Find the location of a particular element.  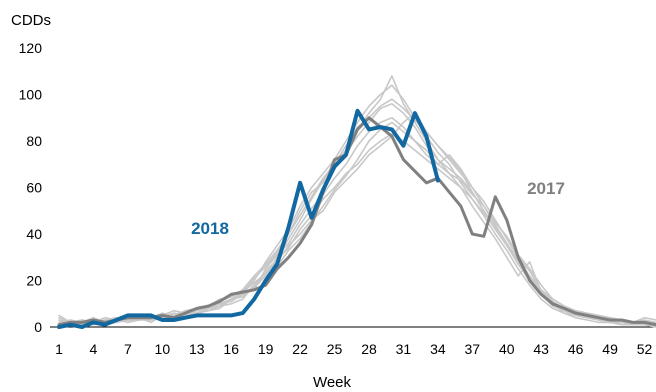

x-tick-label: 1 is located at coordinates (59, 349).